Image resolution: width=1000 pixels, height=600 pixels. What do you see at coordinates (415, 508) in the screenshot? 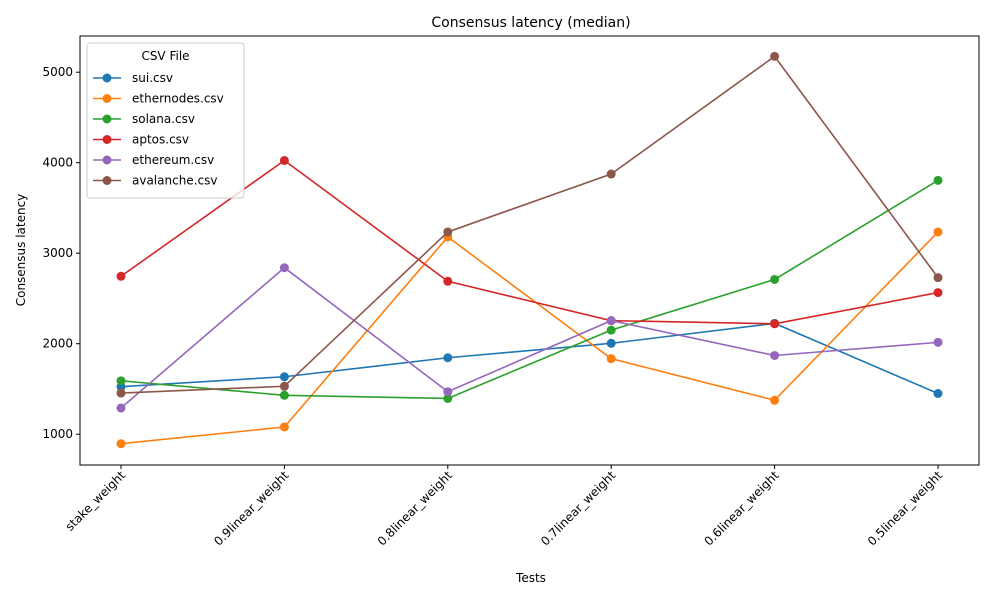
I see `x-tick-label: 0.8linear_weight` at bounding box center [415, 508].